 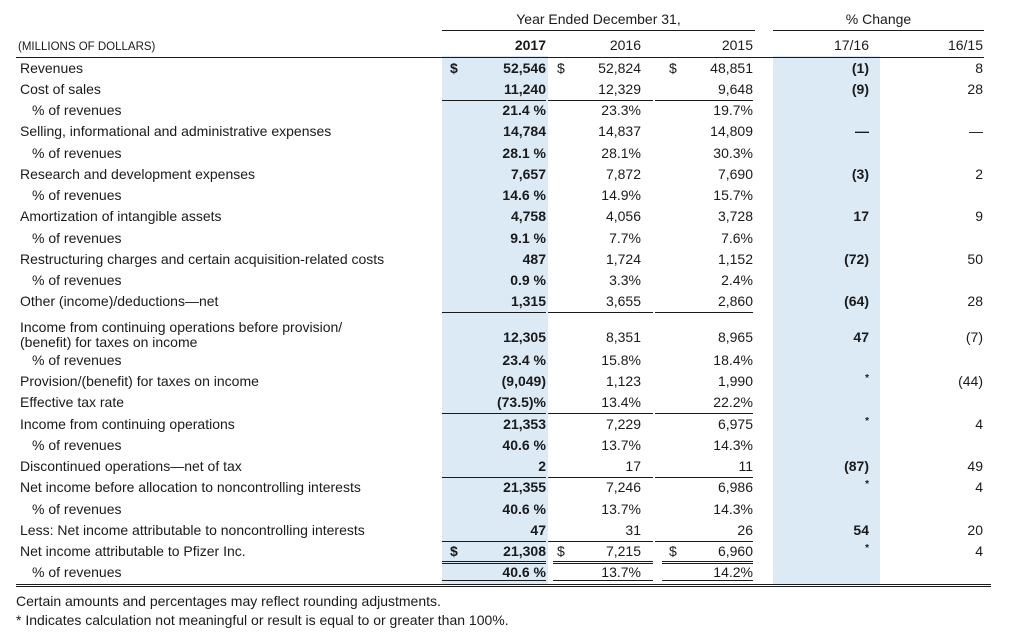 I want to click on highlight-2017-column, so click(x=495, y=320).